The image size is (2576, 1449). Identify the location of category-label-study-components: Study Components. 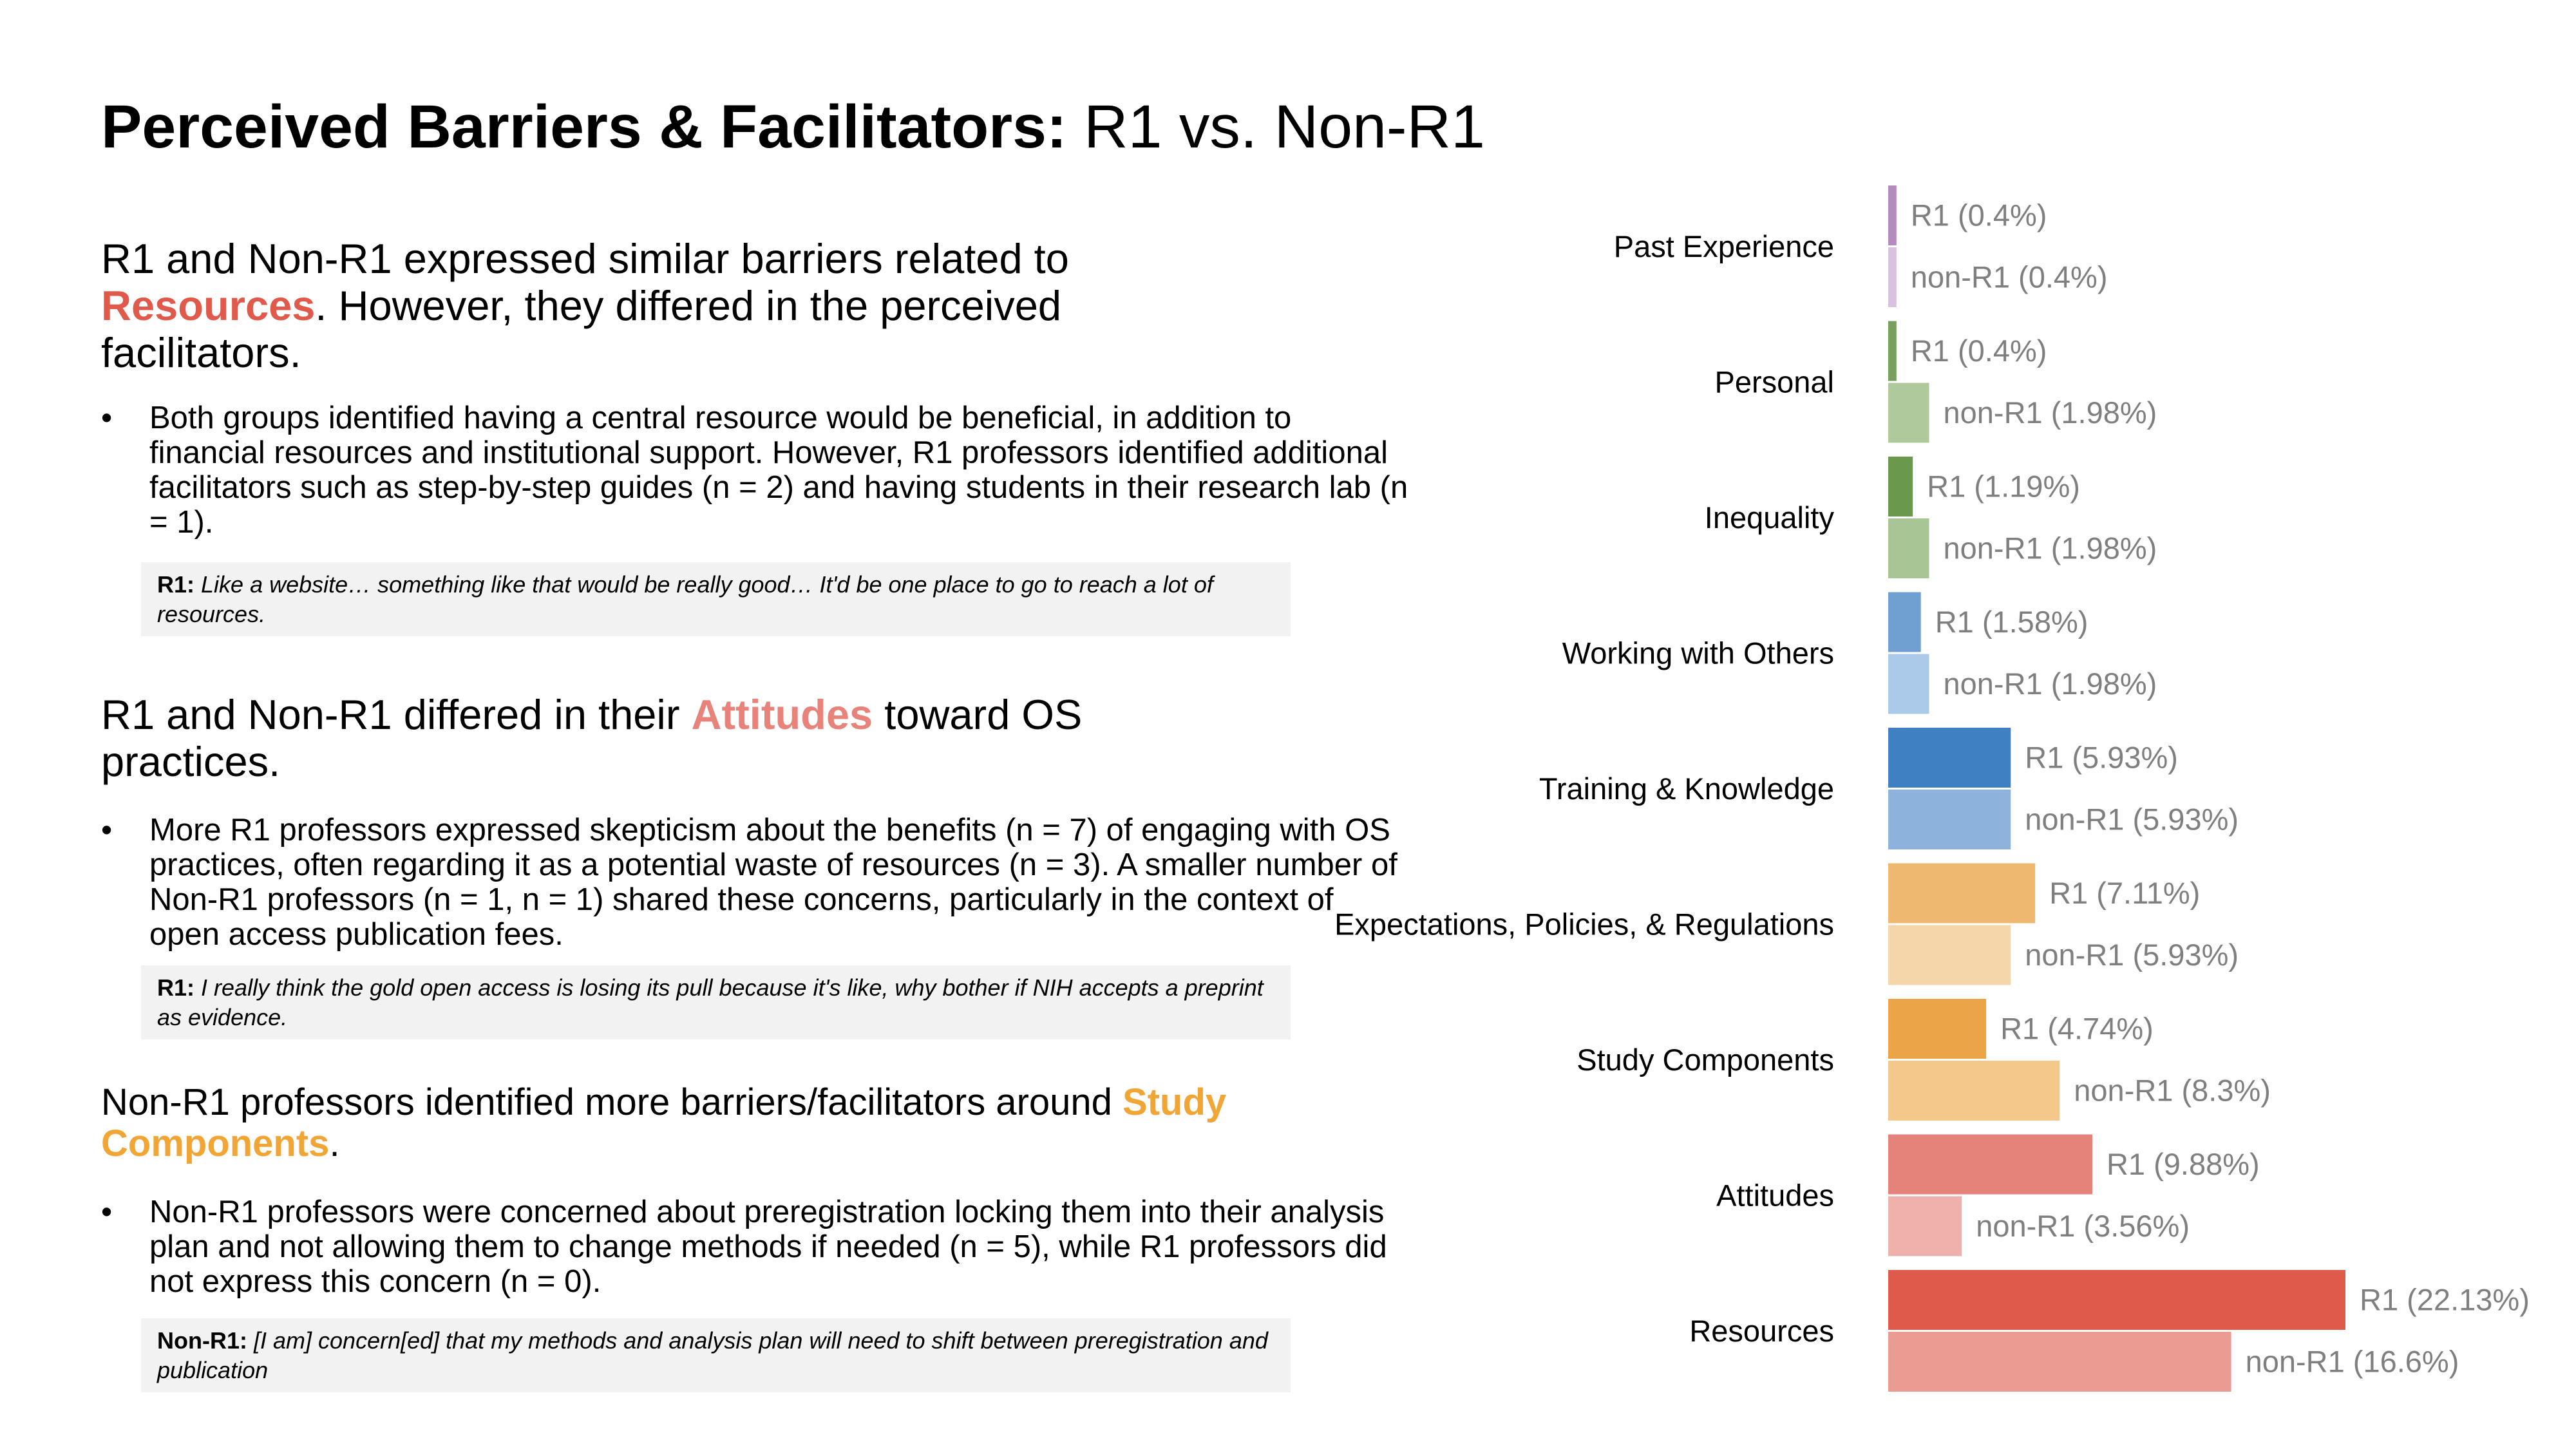
(1706, 1060).